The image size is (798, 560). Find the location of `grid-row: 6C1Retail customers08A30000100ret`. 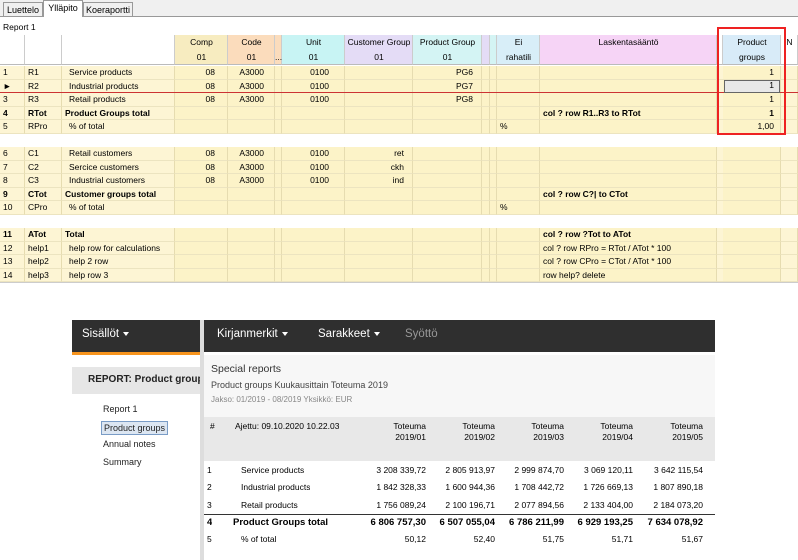

grid-row: 6C1Retail customers08A30000100ret is located at coordinates (399, 154).